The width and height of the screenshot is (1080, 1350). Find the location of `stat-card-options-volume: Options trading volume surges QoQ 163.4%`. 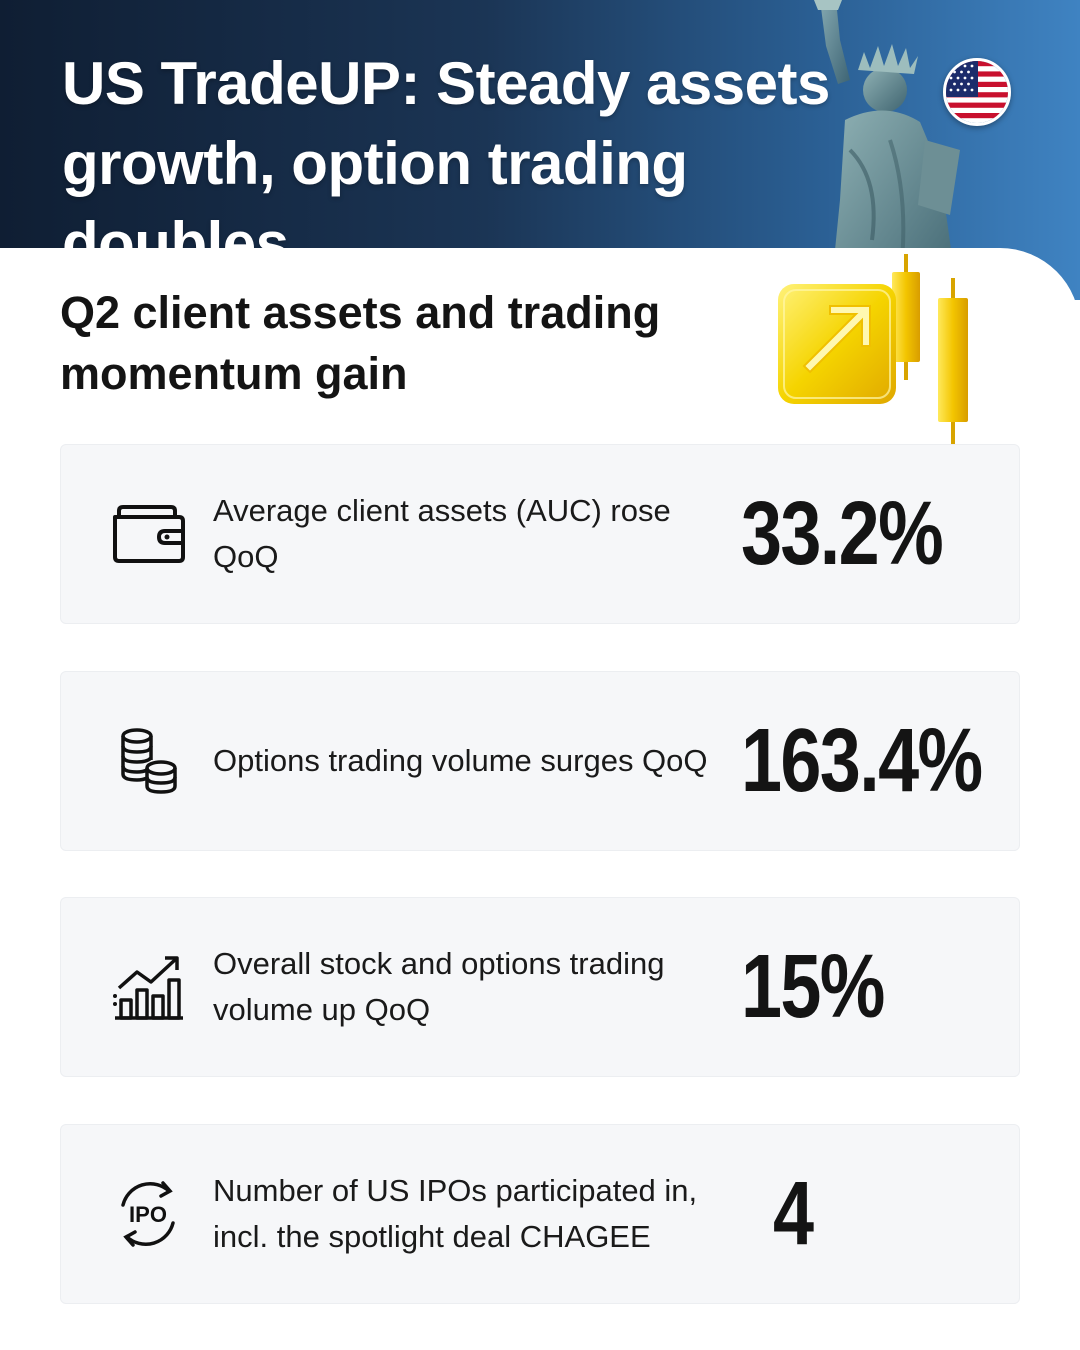

stat-card-options-volume: Options trading volume surges QoQ 163.4% is located at coordinates (540, 761).